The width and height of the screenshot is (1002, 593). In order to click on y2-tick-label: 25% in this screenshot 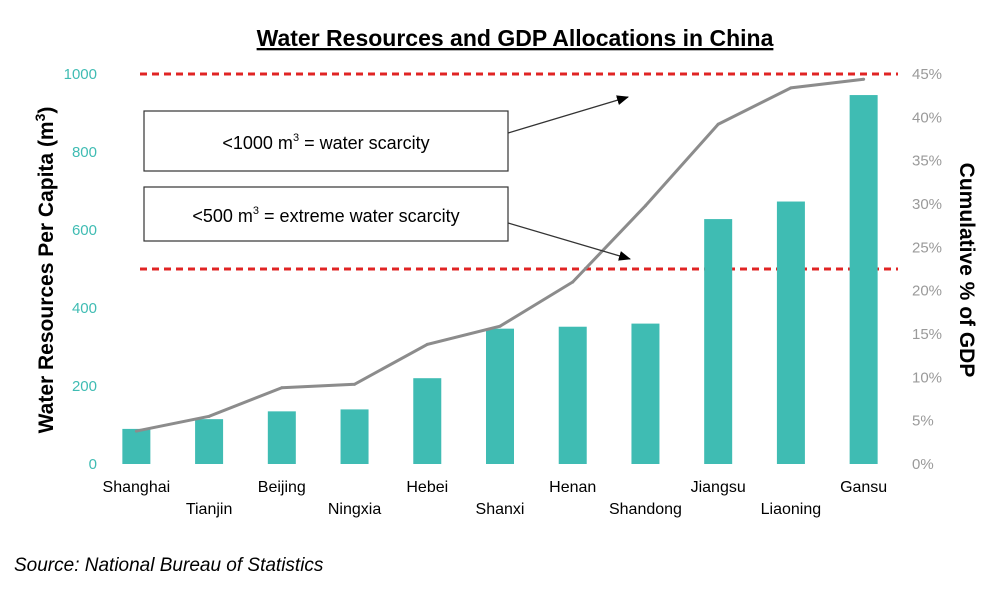, I will do `click(927, 247)`.